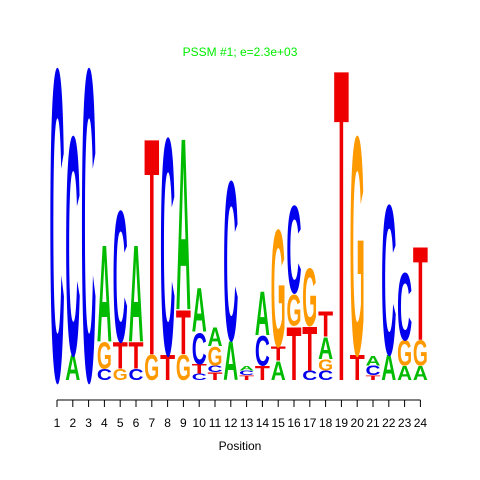 This screenshot has width=480, height=480. What do you see at coordinates (151, 423) in the screenshot?
I see `x-tick-label: 7` at bounding box center [151, 423].